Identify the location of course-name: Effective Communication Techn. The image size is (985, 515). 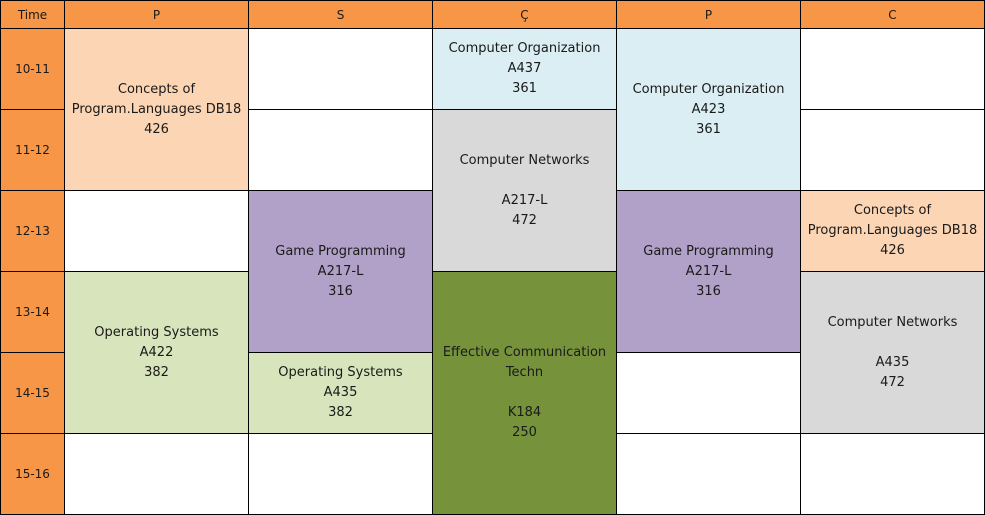
(524, 362).